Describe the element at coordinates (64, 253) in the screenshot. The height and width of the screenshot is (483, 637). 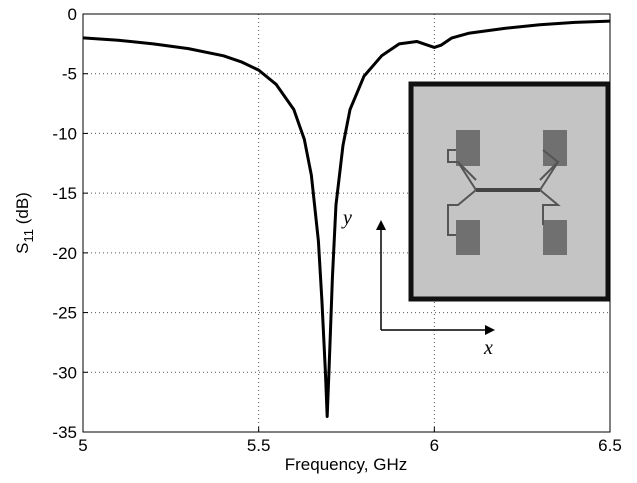
I see `y-tick-label: -20` at that location.